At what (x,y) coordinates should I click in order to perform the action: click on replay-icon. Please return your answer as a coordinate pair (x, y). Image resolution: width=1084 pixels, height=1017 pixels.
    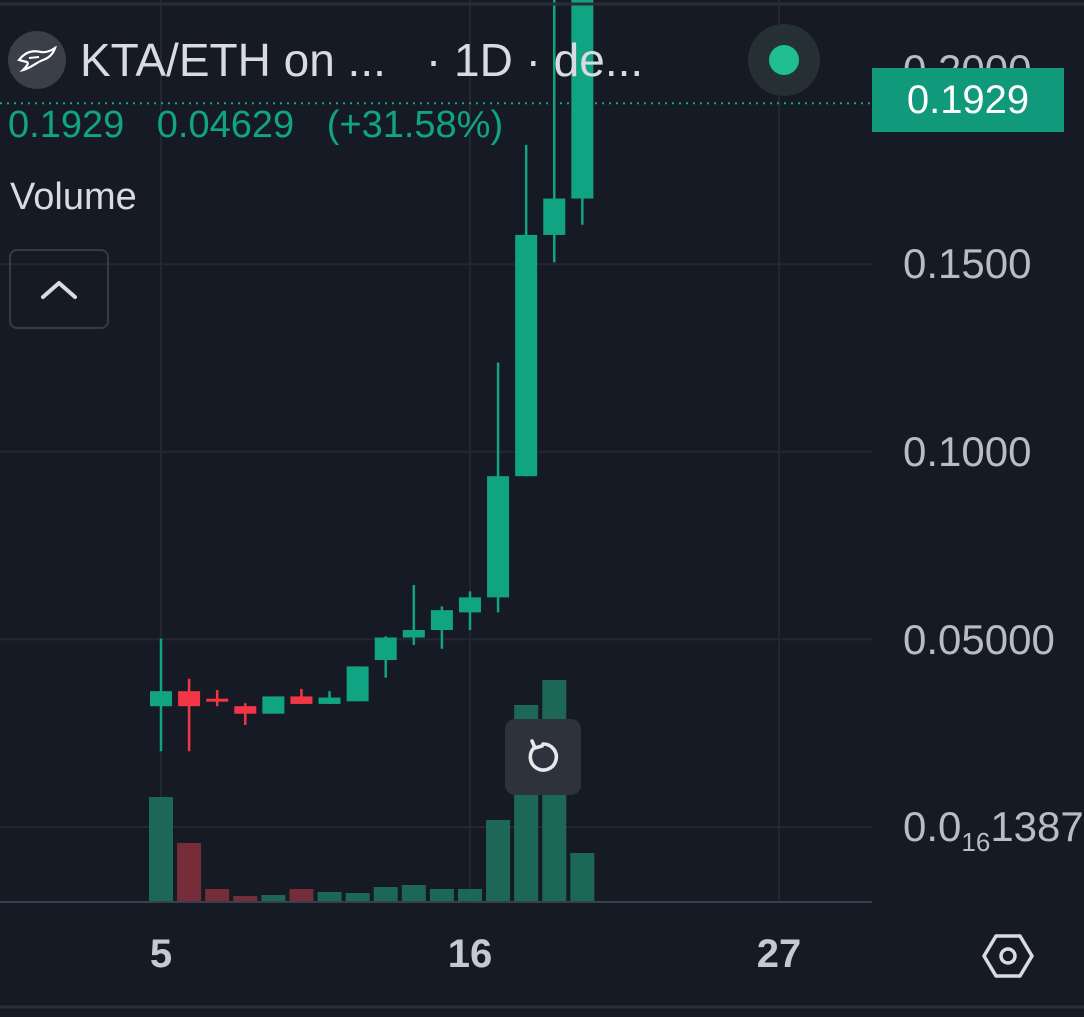
    Looking at the image, I should click on (543, 755).